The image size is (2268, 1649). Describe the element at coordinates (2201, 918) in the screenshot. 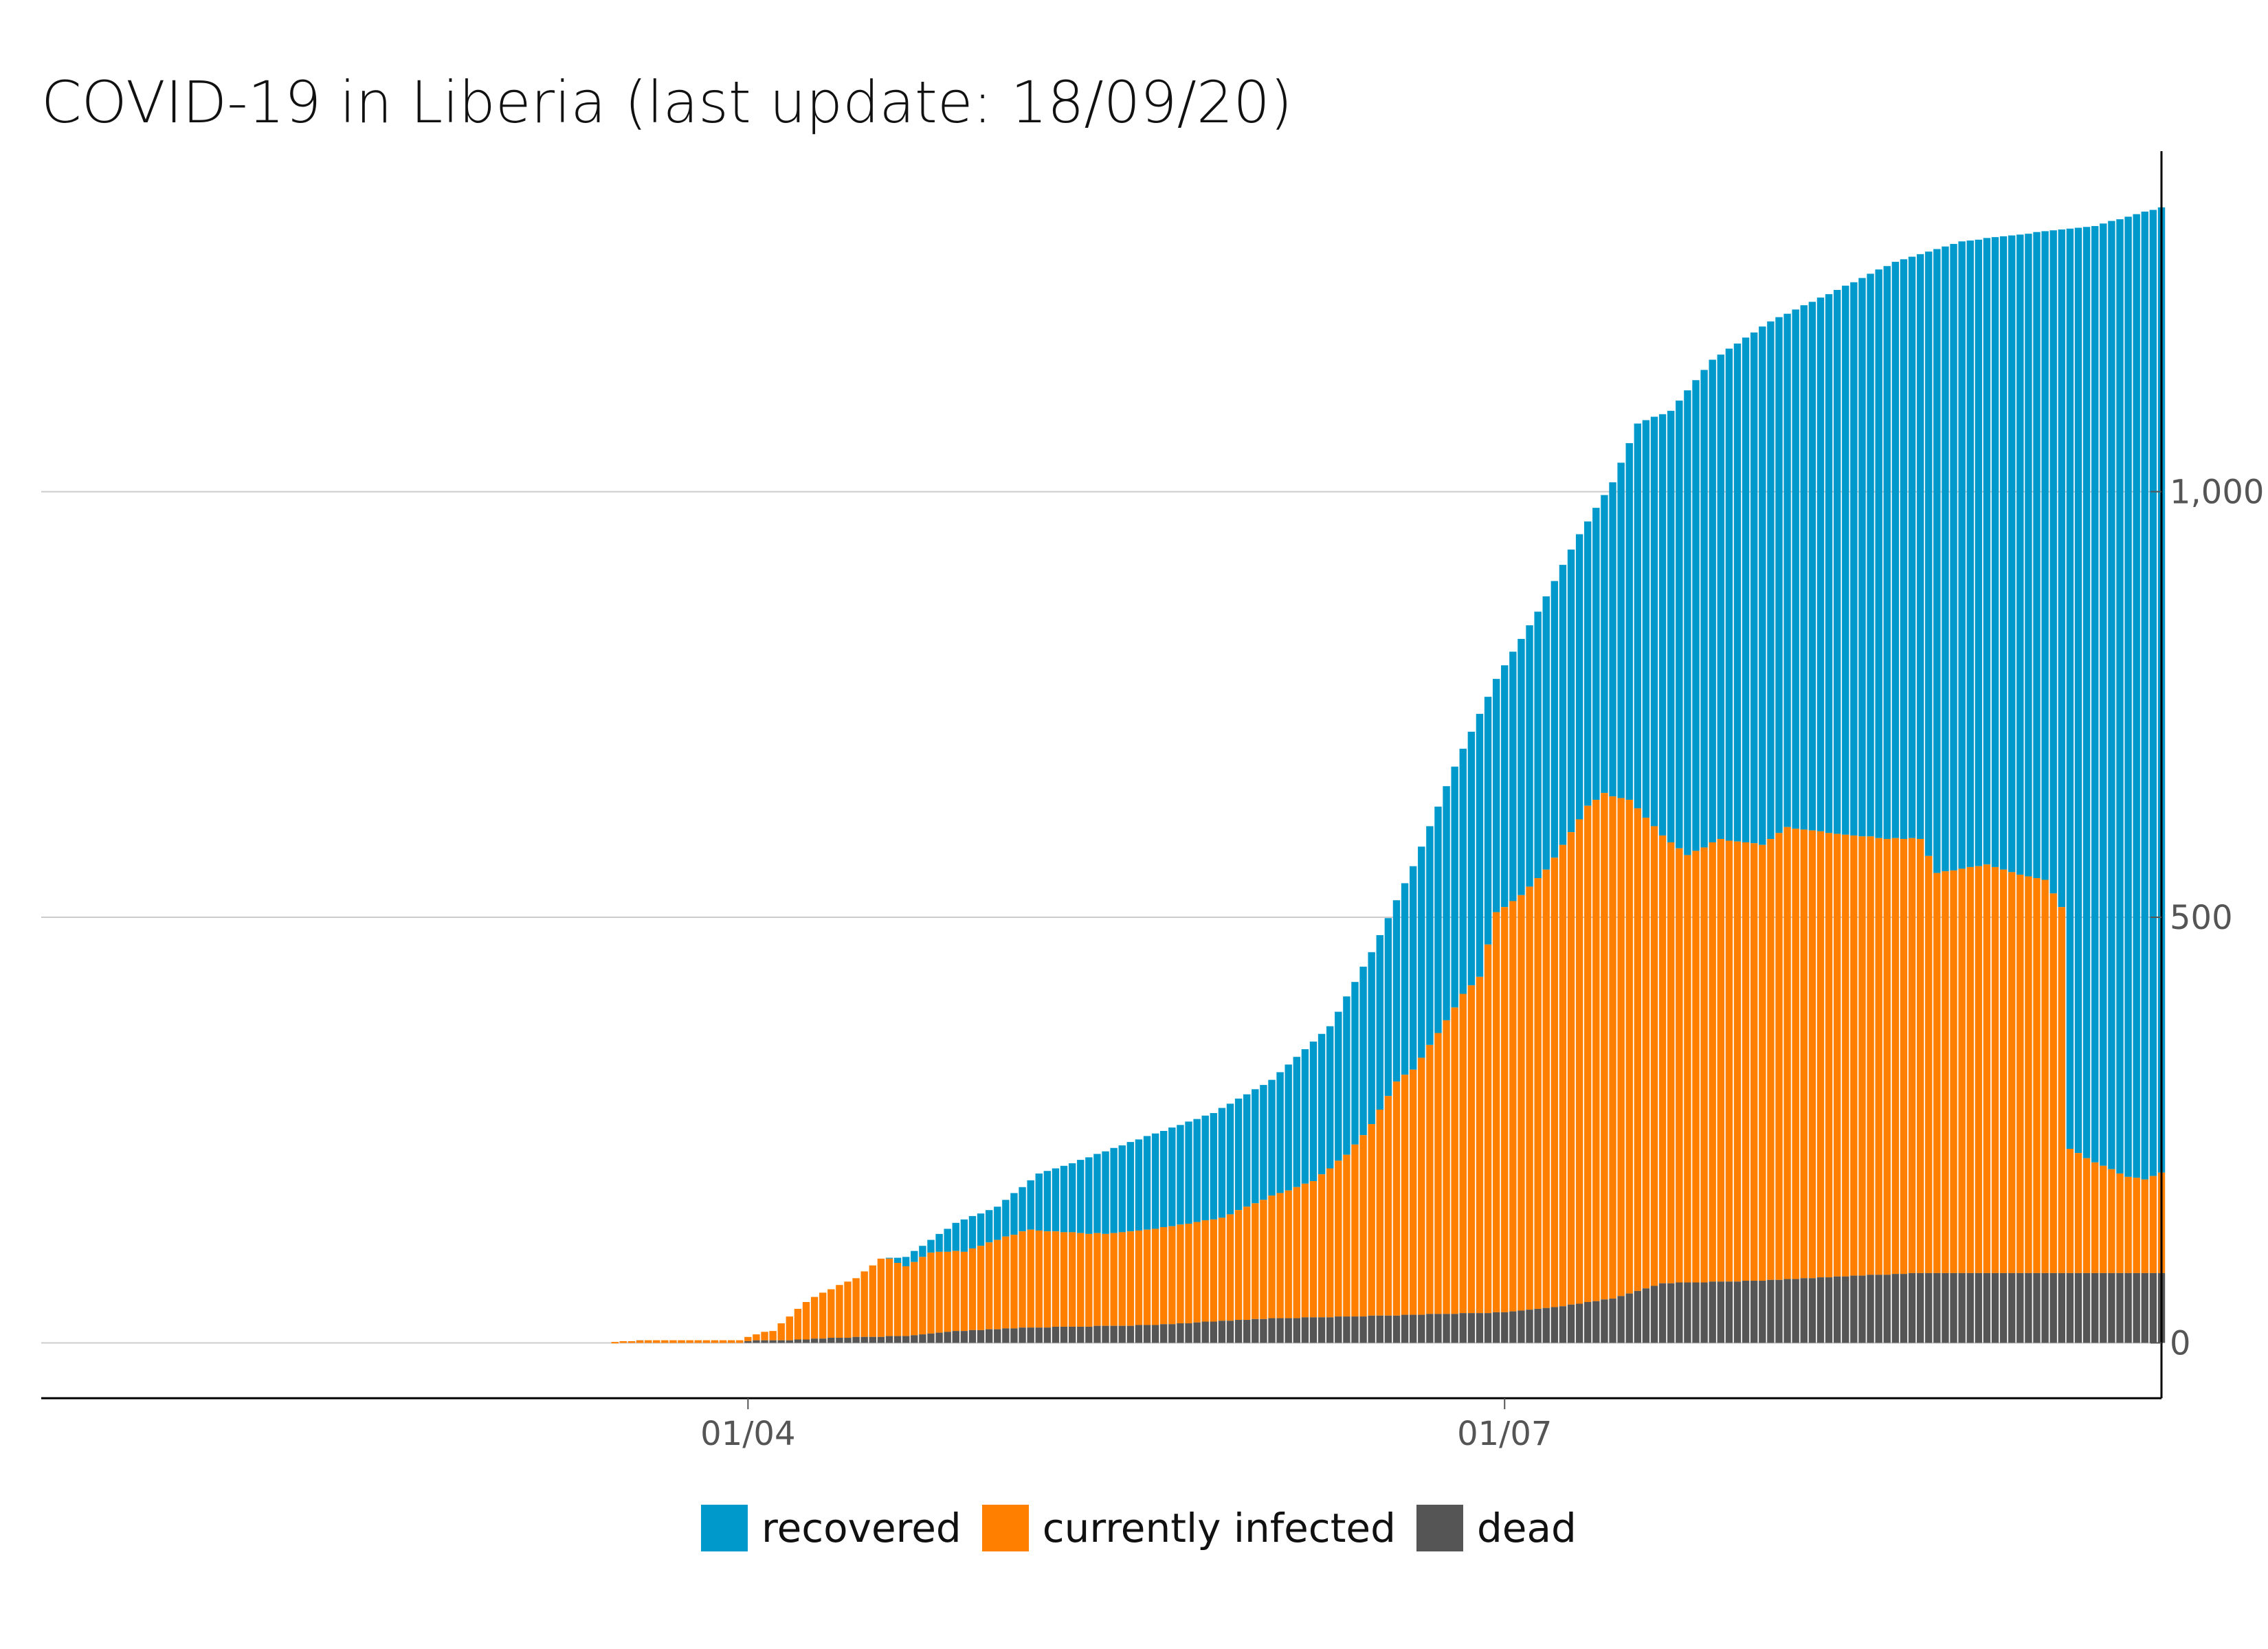

I see `y-tick-label: 500` at that location.